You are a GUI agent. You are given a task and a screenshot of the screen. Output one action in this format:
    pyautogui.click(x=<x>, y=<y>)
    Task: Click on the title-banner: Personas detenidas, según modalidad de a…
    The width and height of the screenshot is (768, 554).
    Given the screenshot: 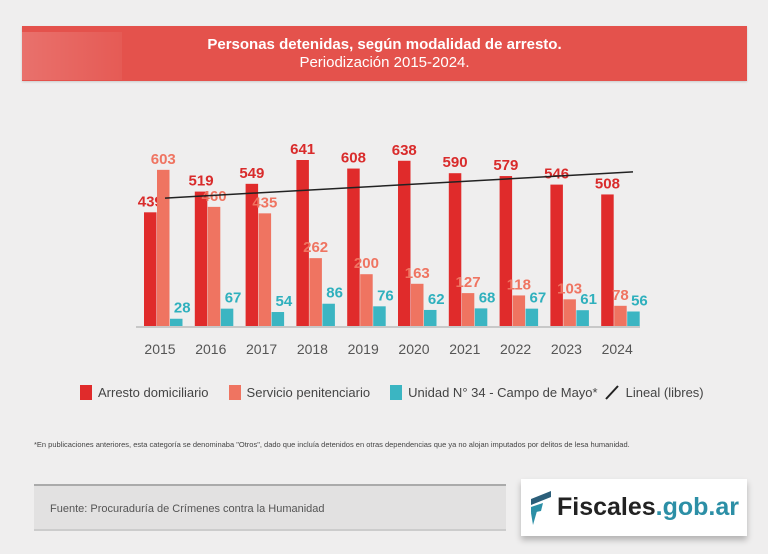 What is the action you would take?
    pyautogui.click(x=384, y=53)
    